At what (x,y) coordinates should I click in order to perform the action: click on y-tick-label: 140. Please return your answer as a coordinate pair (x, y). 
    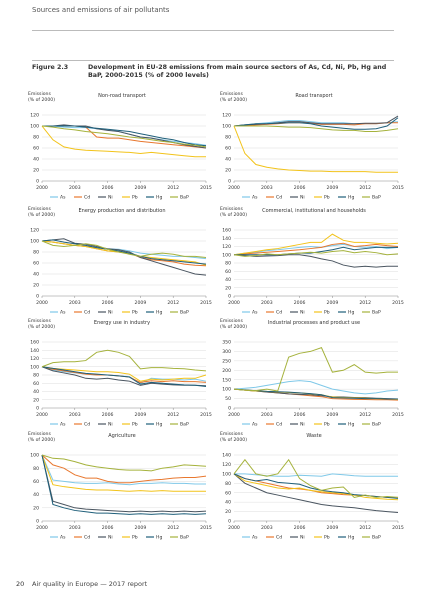
    Looking at the image, I should click on (226, 456).